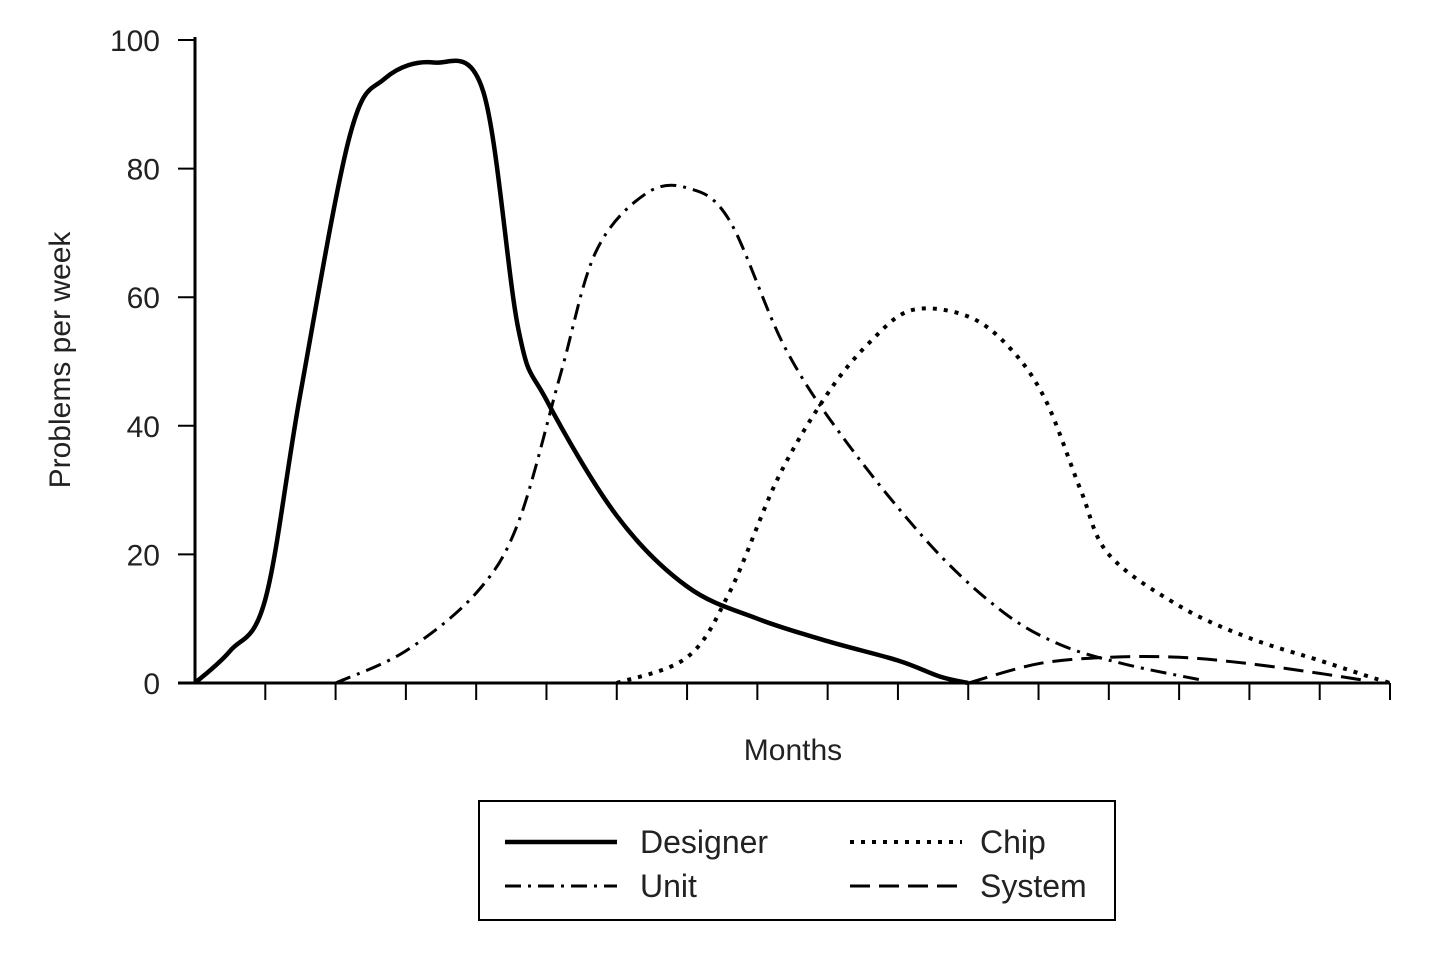  What do you see at coordinates (1168, 669) in the screenshot?
I see `series-line-system` at bounding box center [1168, 669].